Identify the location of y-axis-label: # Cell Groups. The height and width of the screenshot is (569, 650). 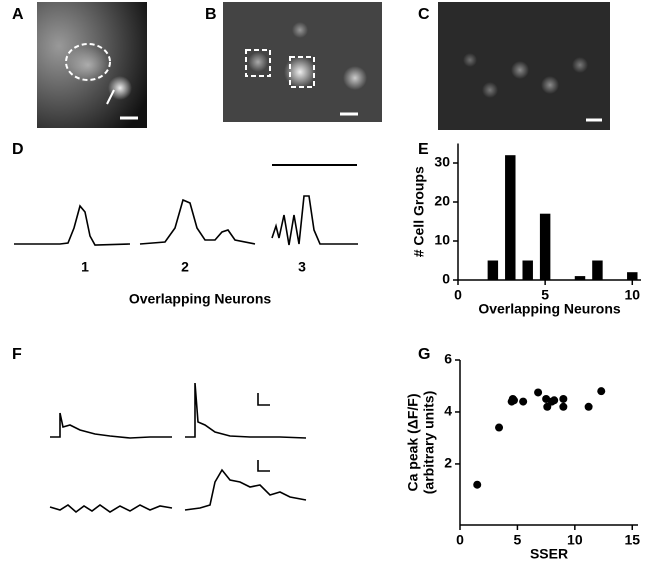
(419, 211).